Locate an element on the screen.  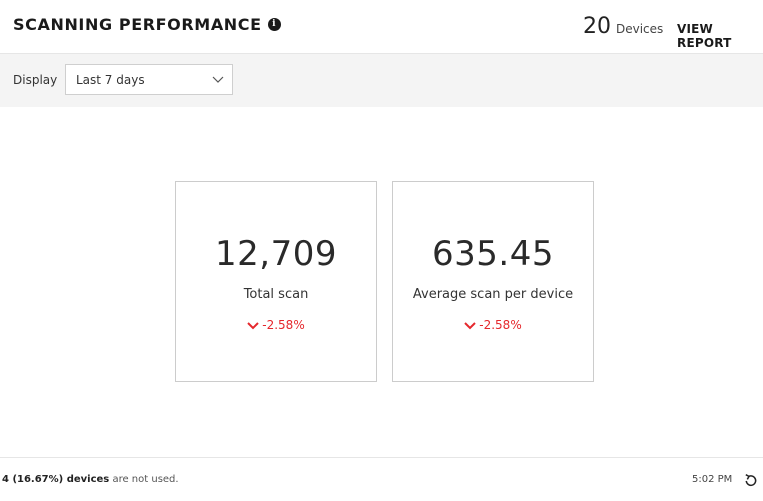
device-count-value: 20 is located at coordinates (597, 26).